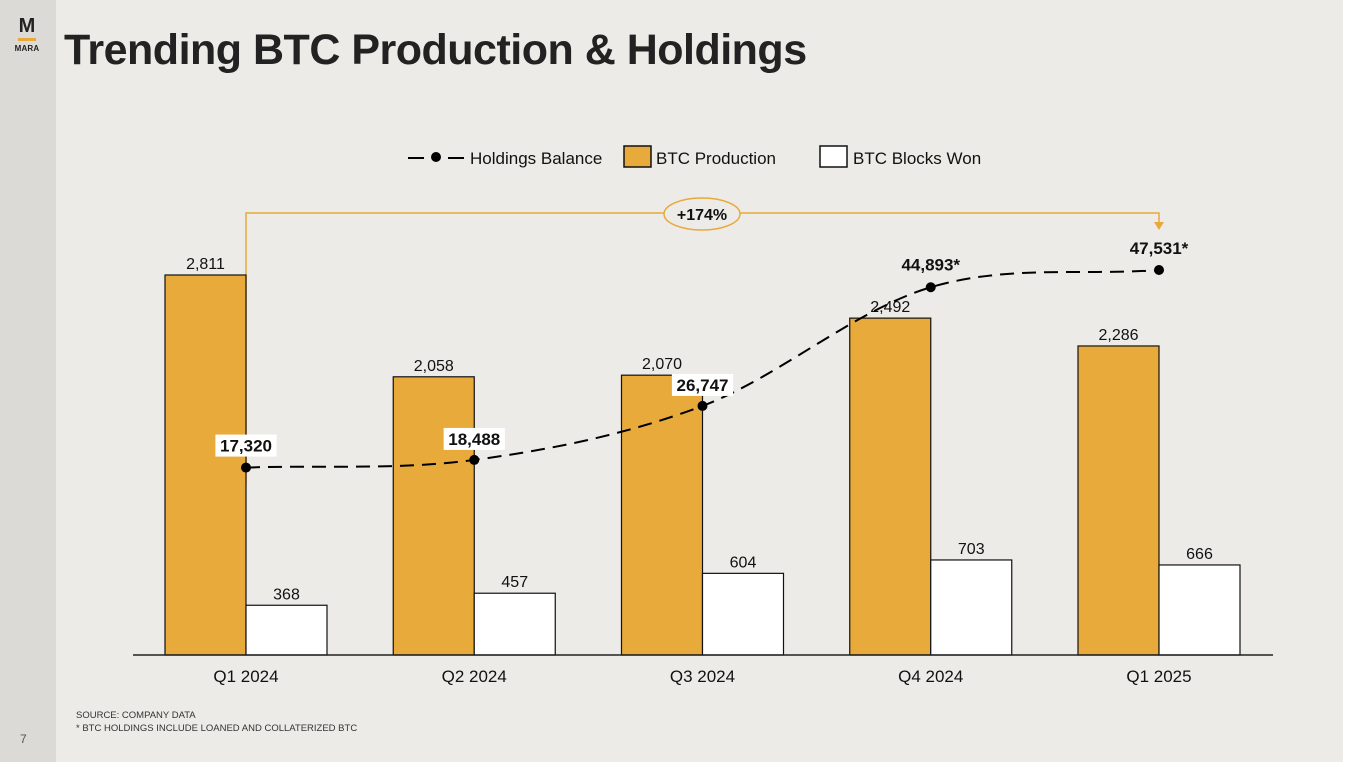 The image size is (1360, 762). What do you see at coordinates (1159, 248) in the screenshot?
I see `holdings-point-label: 47,531*` at bounding box center [1159, 248].